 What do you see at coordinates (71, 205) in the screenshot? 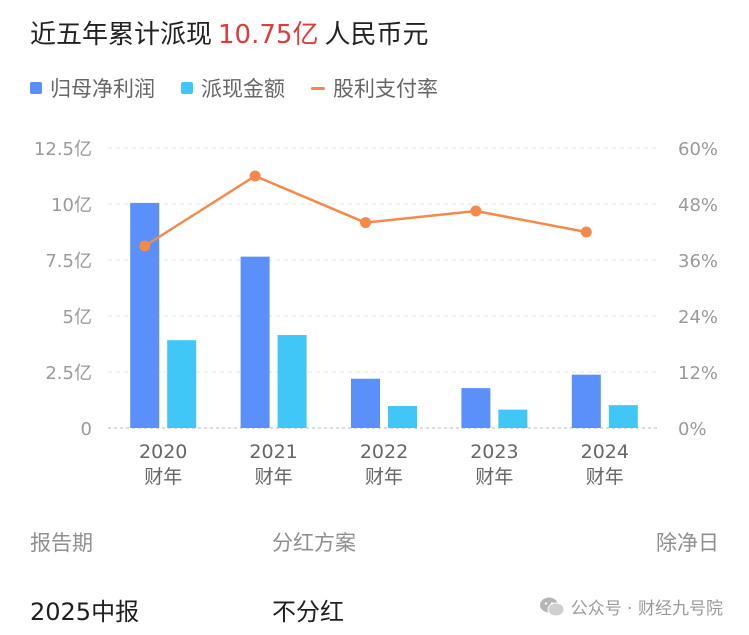
I see `y-left-tick-label: 10亿` at bounding box center [71, 205].